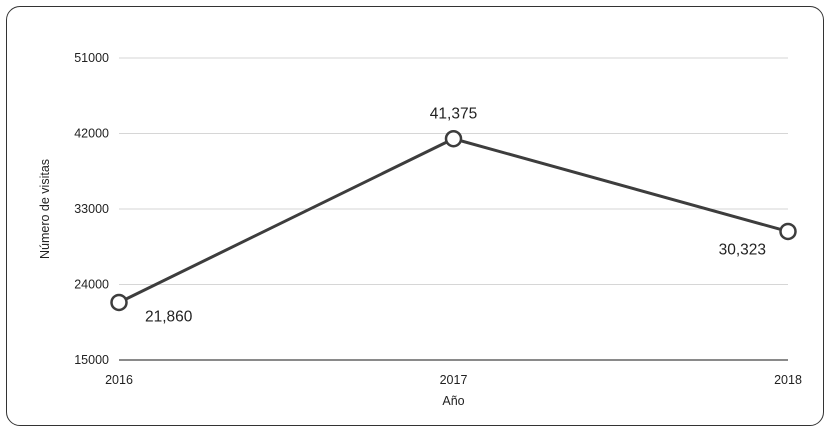 The image size is (828, 426). What do you see at coordinates (91, 285) in the screenshot?
I see `y-tick-label: 24000` at bounding box center [91, 285].